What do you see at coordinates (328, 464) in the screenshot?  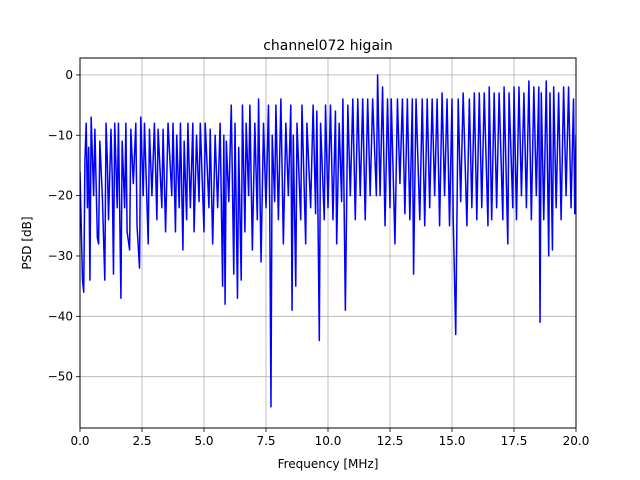 I see `x-axis-label: Frequency [MHz]` at bounding box center [328, 464].